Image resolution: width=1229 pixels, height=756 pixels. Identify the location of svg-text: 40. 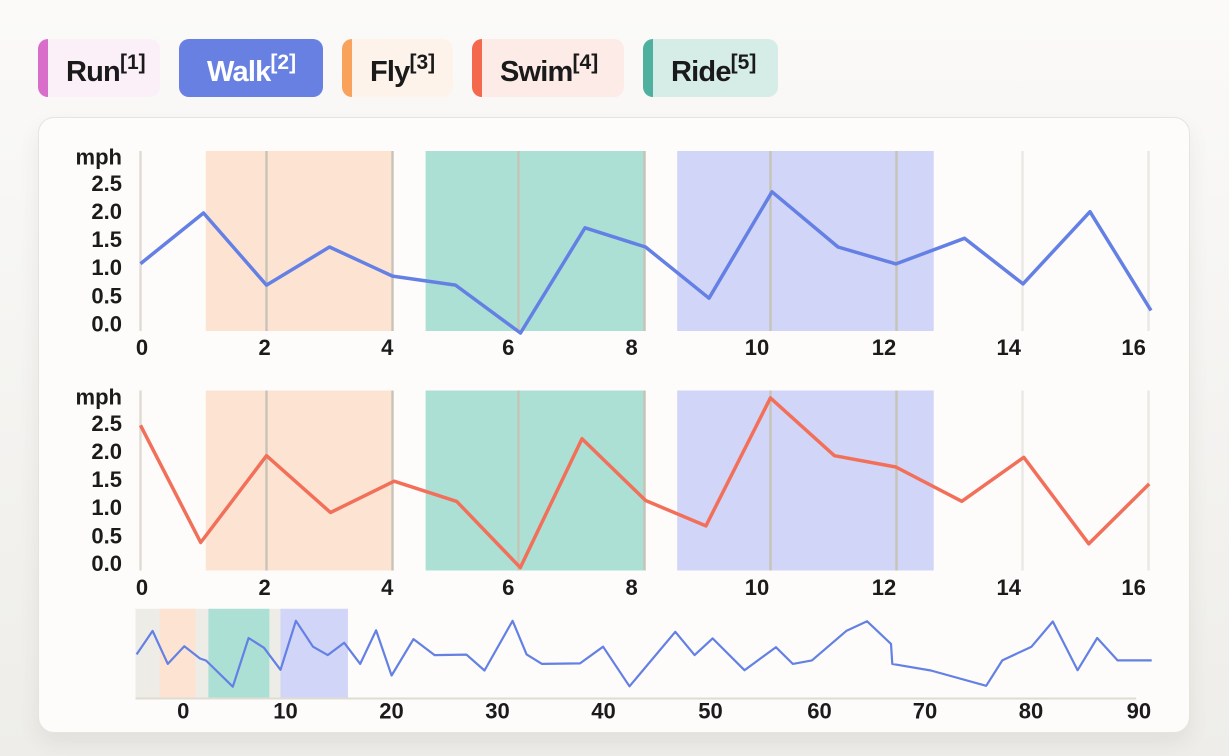
(603, 710).